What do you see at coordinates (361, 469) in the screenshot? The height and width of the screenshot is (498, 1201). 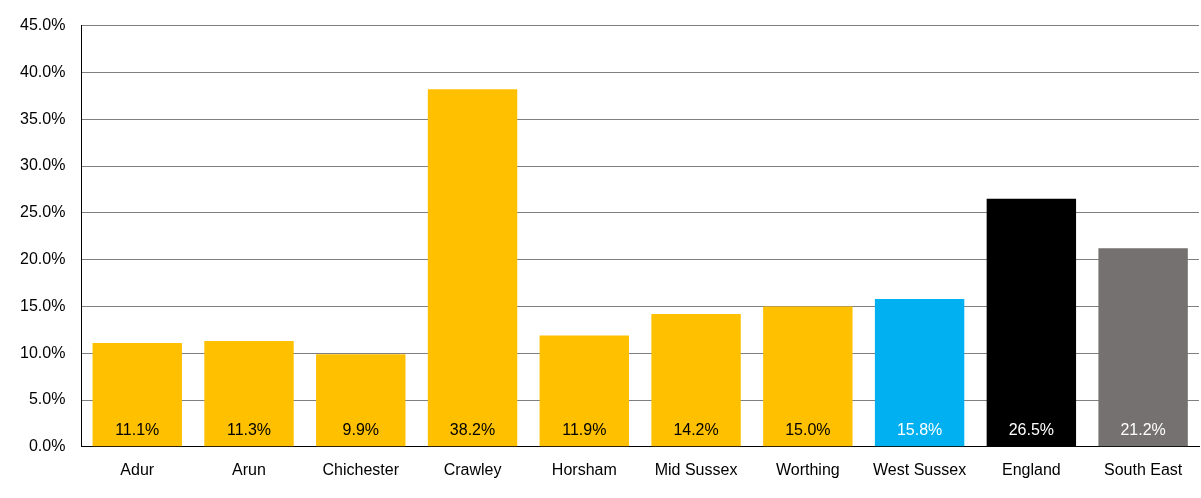 I see `x-tick-label: Chichester` at bounding box center [361, 469].